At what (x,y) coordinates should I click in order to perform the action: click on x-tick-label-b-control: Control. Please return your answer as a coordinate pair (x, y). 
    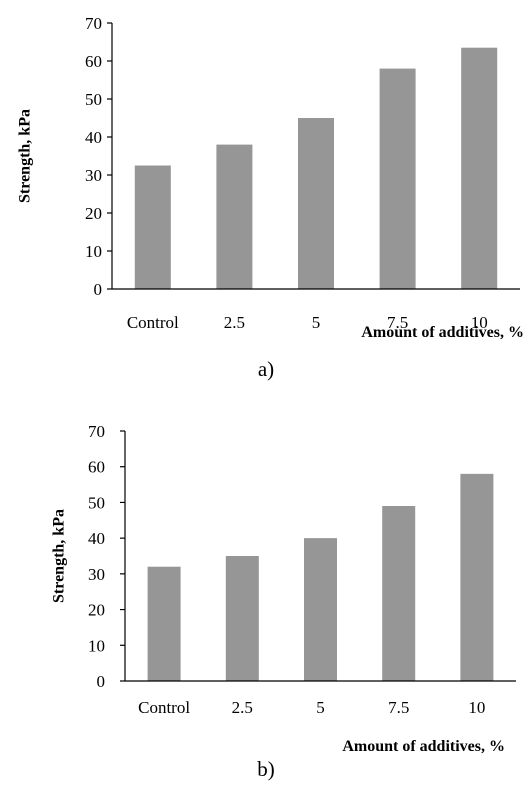
    Looking at the image, I should click on (164, 707).